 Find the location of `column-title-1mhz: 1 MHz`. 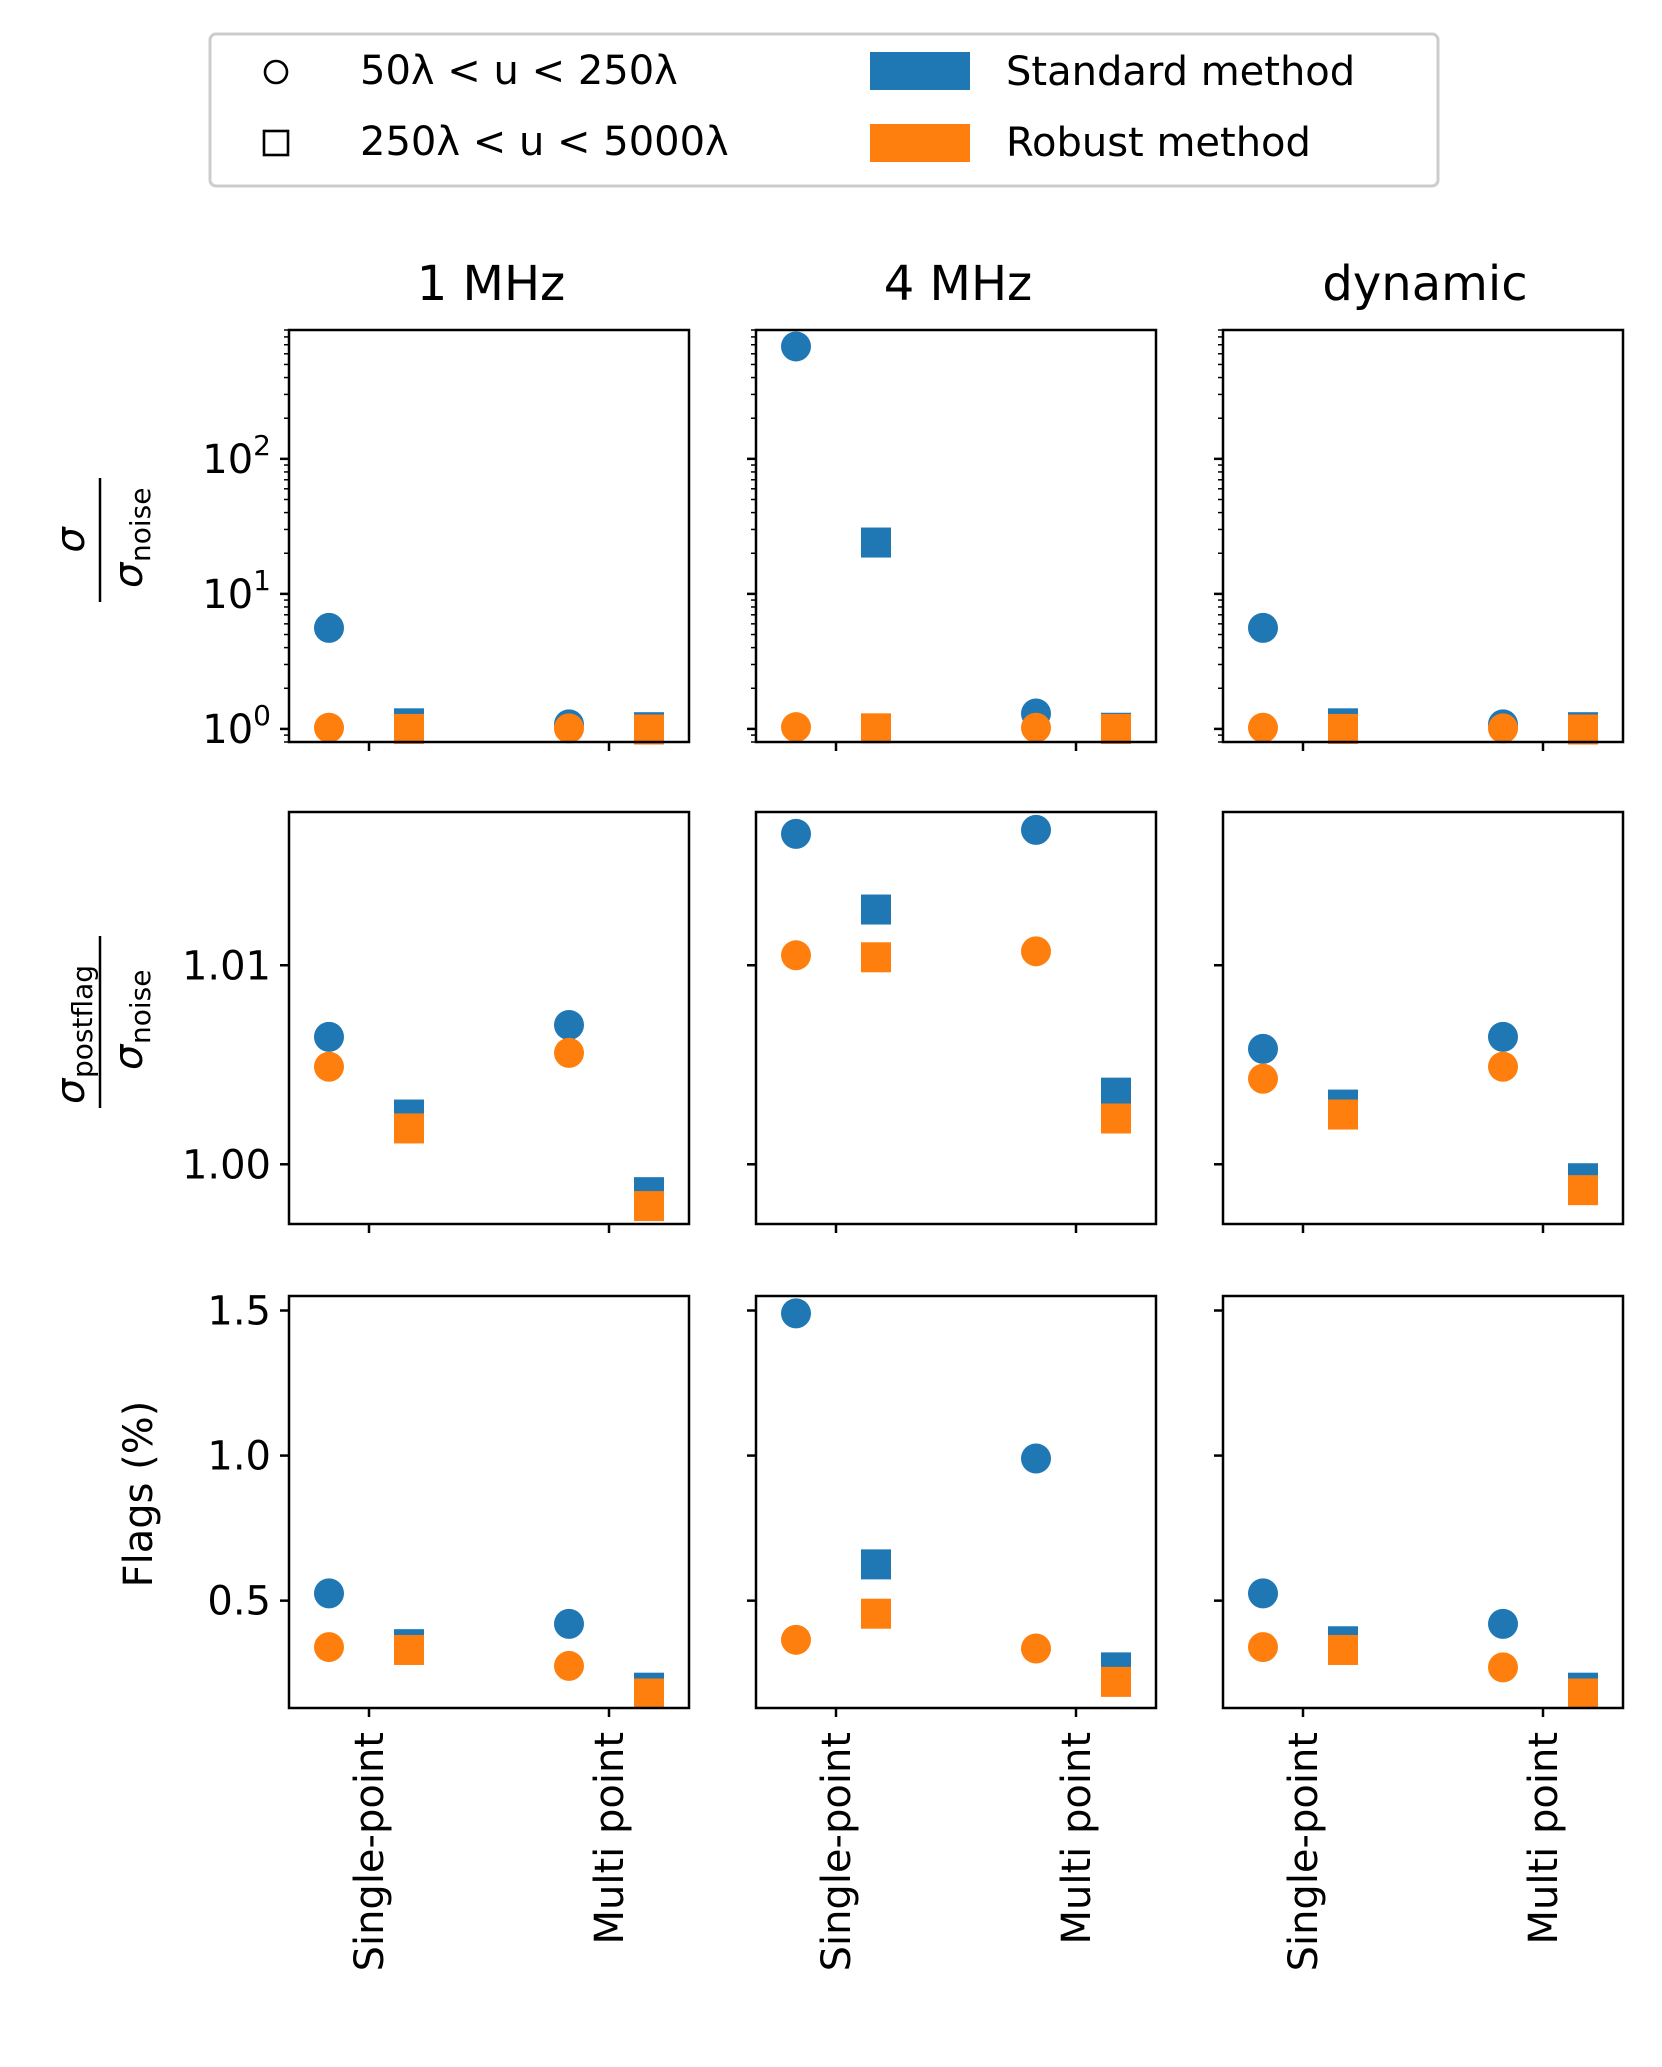

column-title-1mhz: 1 MHz is located at coordinates (491, 284).